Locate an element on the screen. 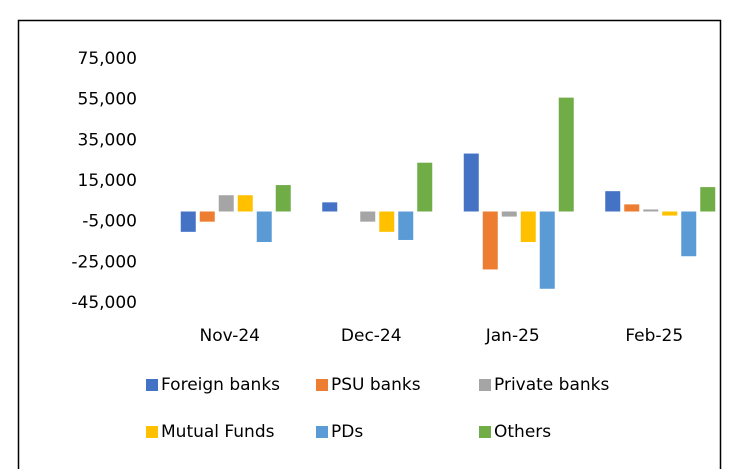 The width and height of the screenshot is (737, 469). legend-label: Others is located at coordinates (522, 432).